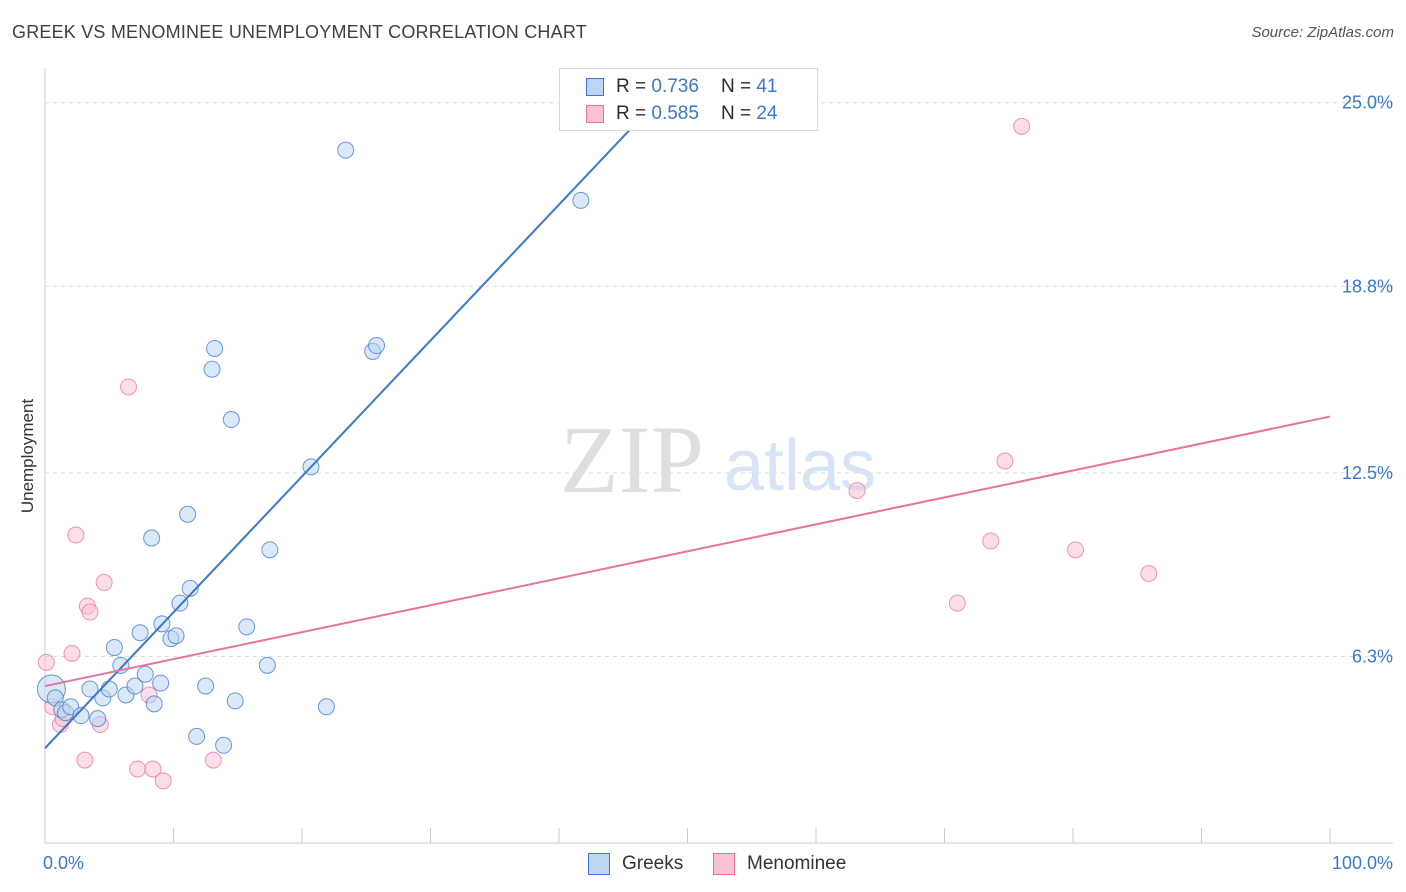 The height and width of the screenshot is (892, 1406). I want to click on legend: R = 0.736 N = 41 R = 0.585 N = 24, so click(688, 99).